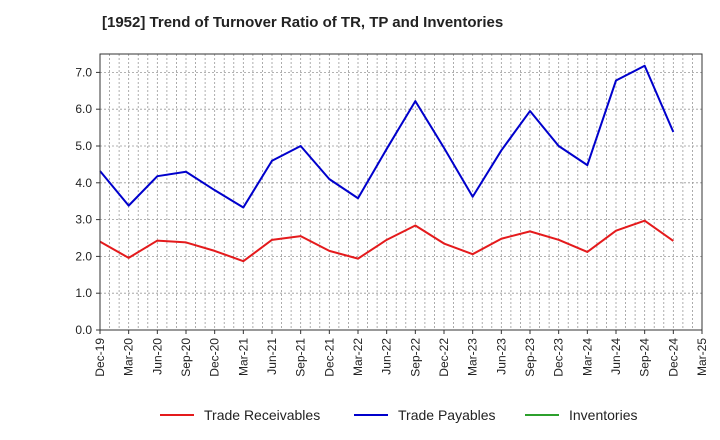 The width and height of the screenshot is (720, 440). I want to click on x-tick-label: Jun-23, so click(501, 356).